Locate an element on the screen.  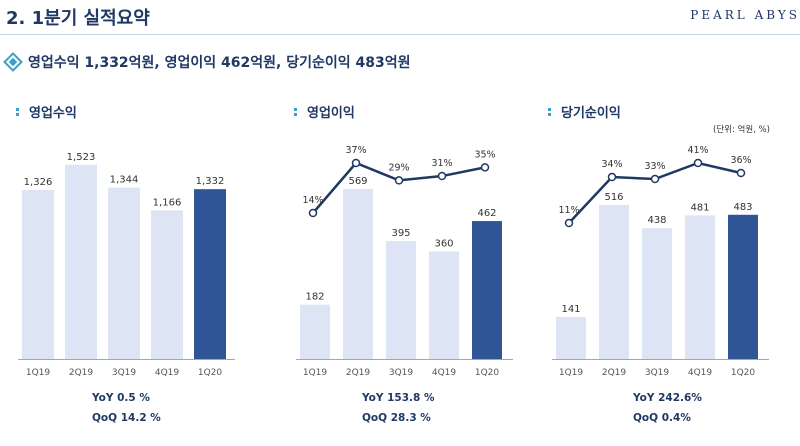
bar-value-label: 1,344 is located at coordinates (124, 180).